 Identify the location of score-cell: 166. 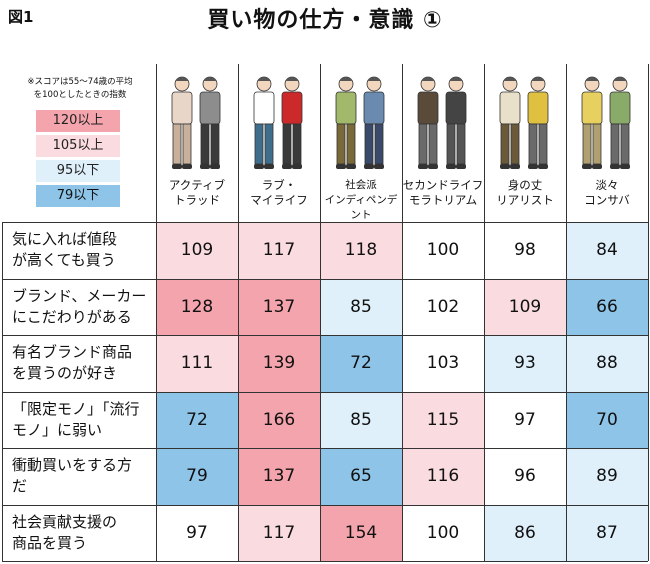
(279, 419).